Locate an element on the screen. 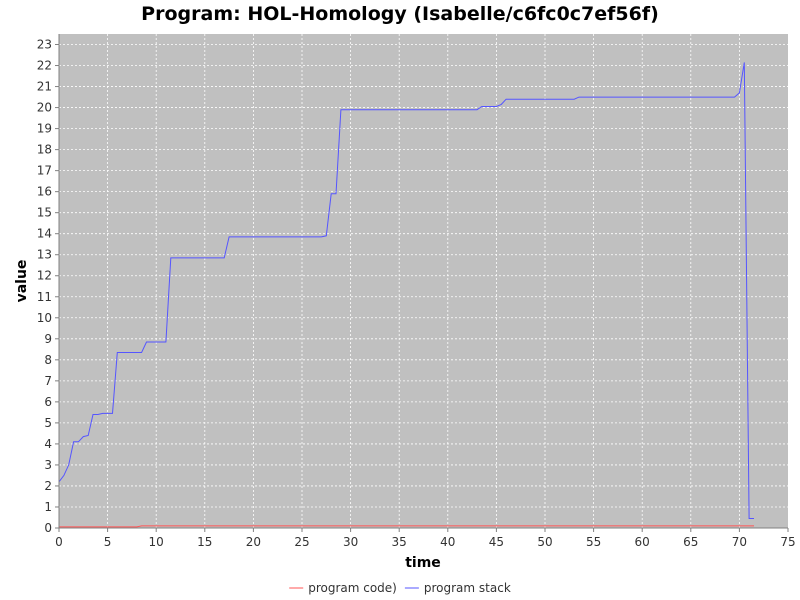 This screenshot has height=600, width=800. x-tick-label: 70 is located at coordinates (739, 542).